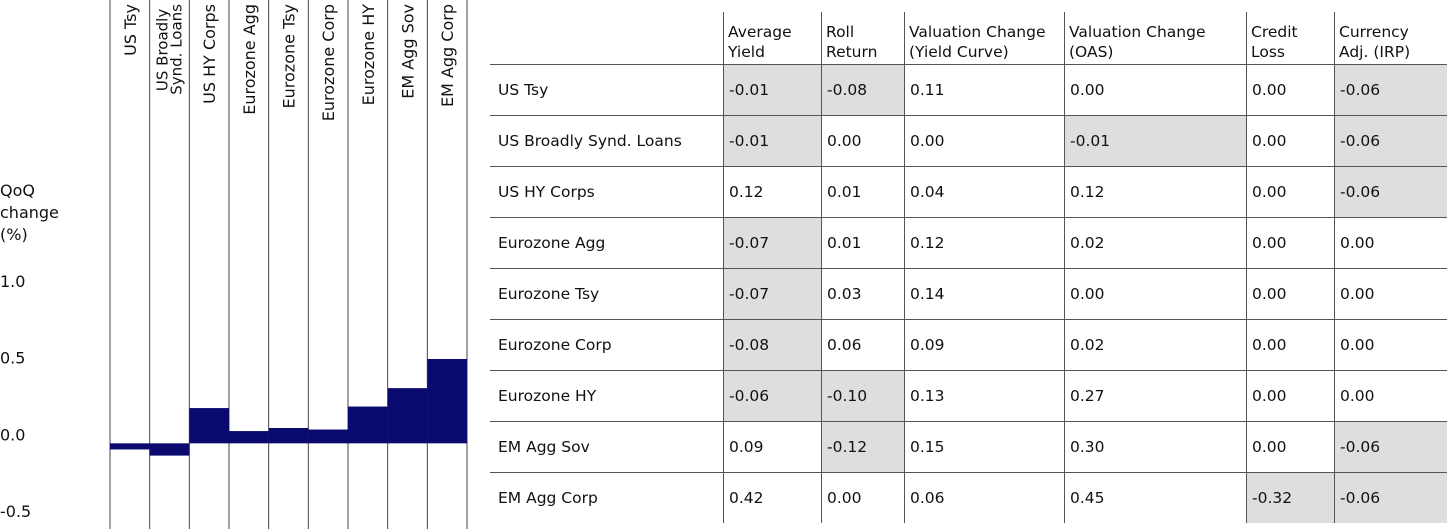 The width and height of the screenshot is (1448, 529). Describe the element at coordinates (607, 192) in the screenshot. I see `row-label: US HY Corps` at that location.